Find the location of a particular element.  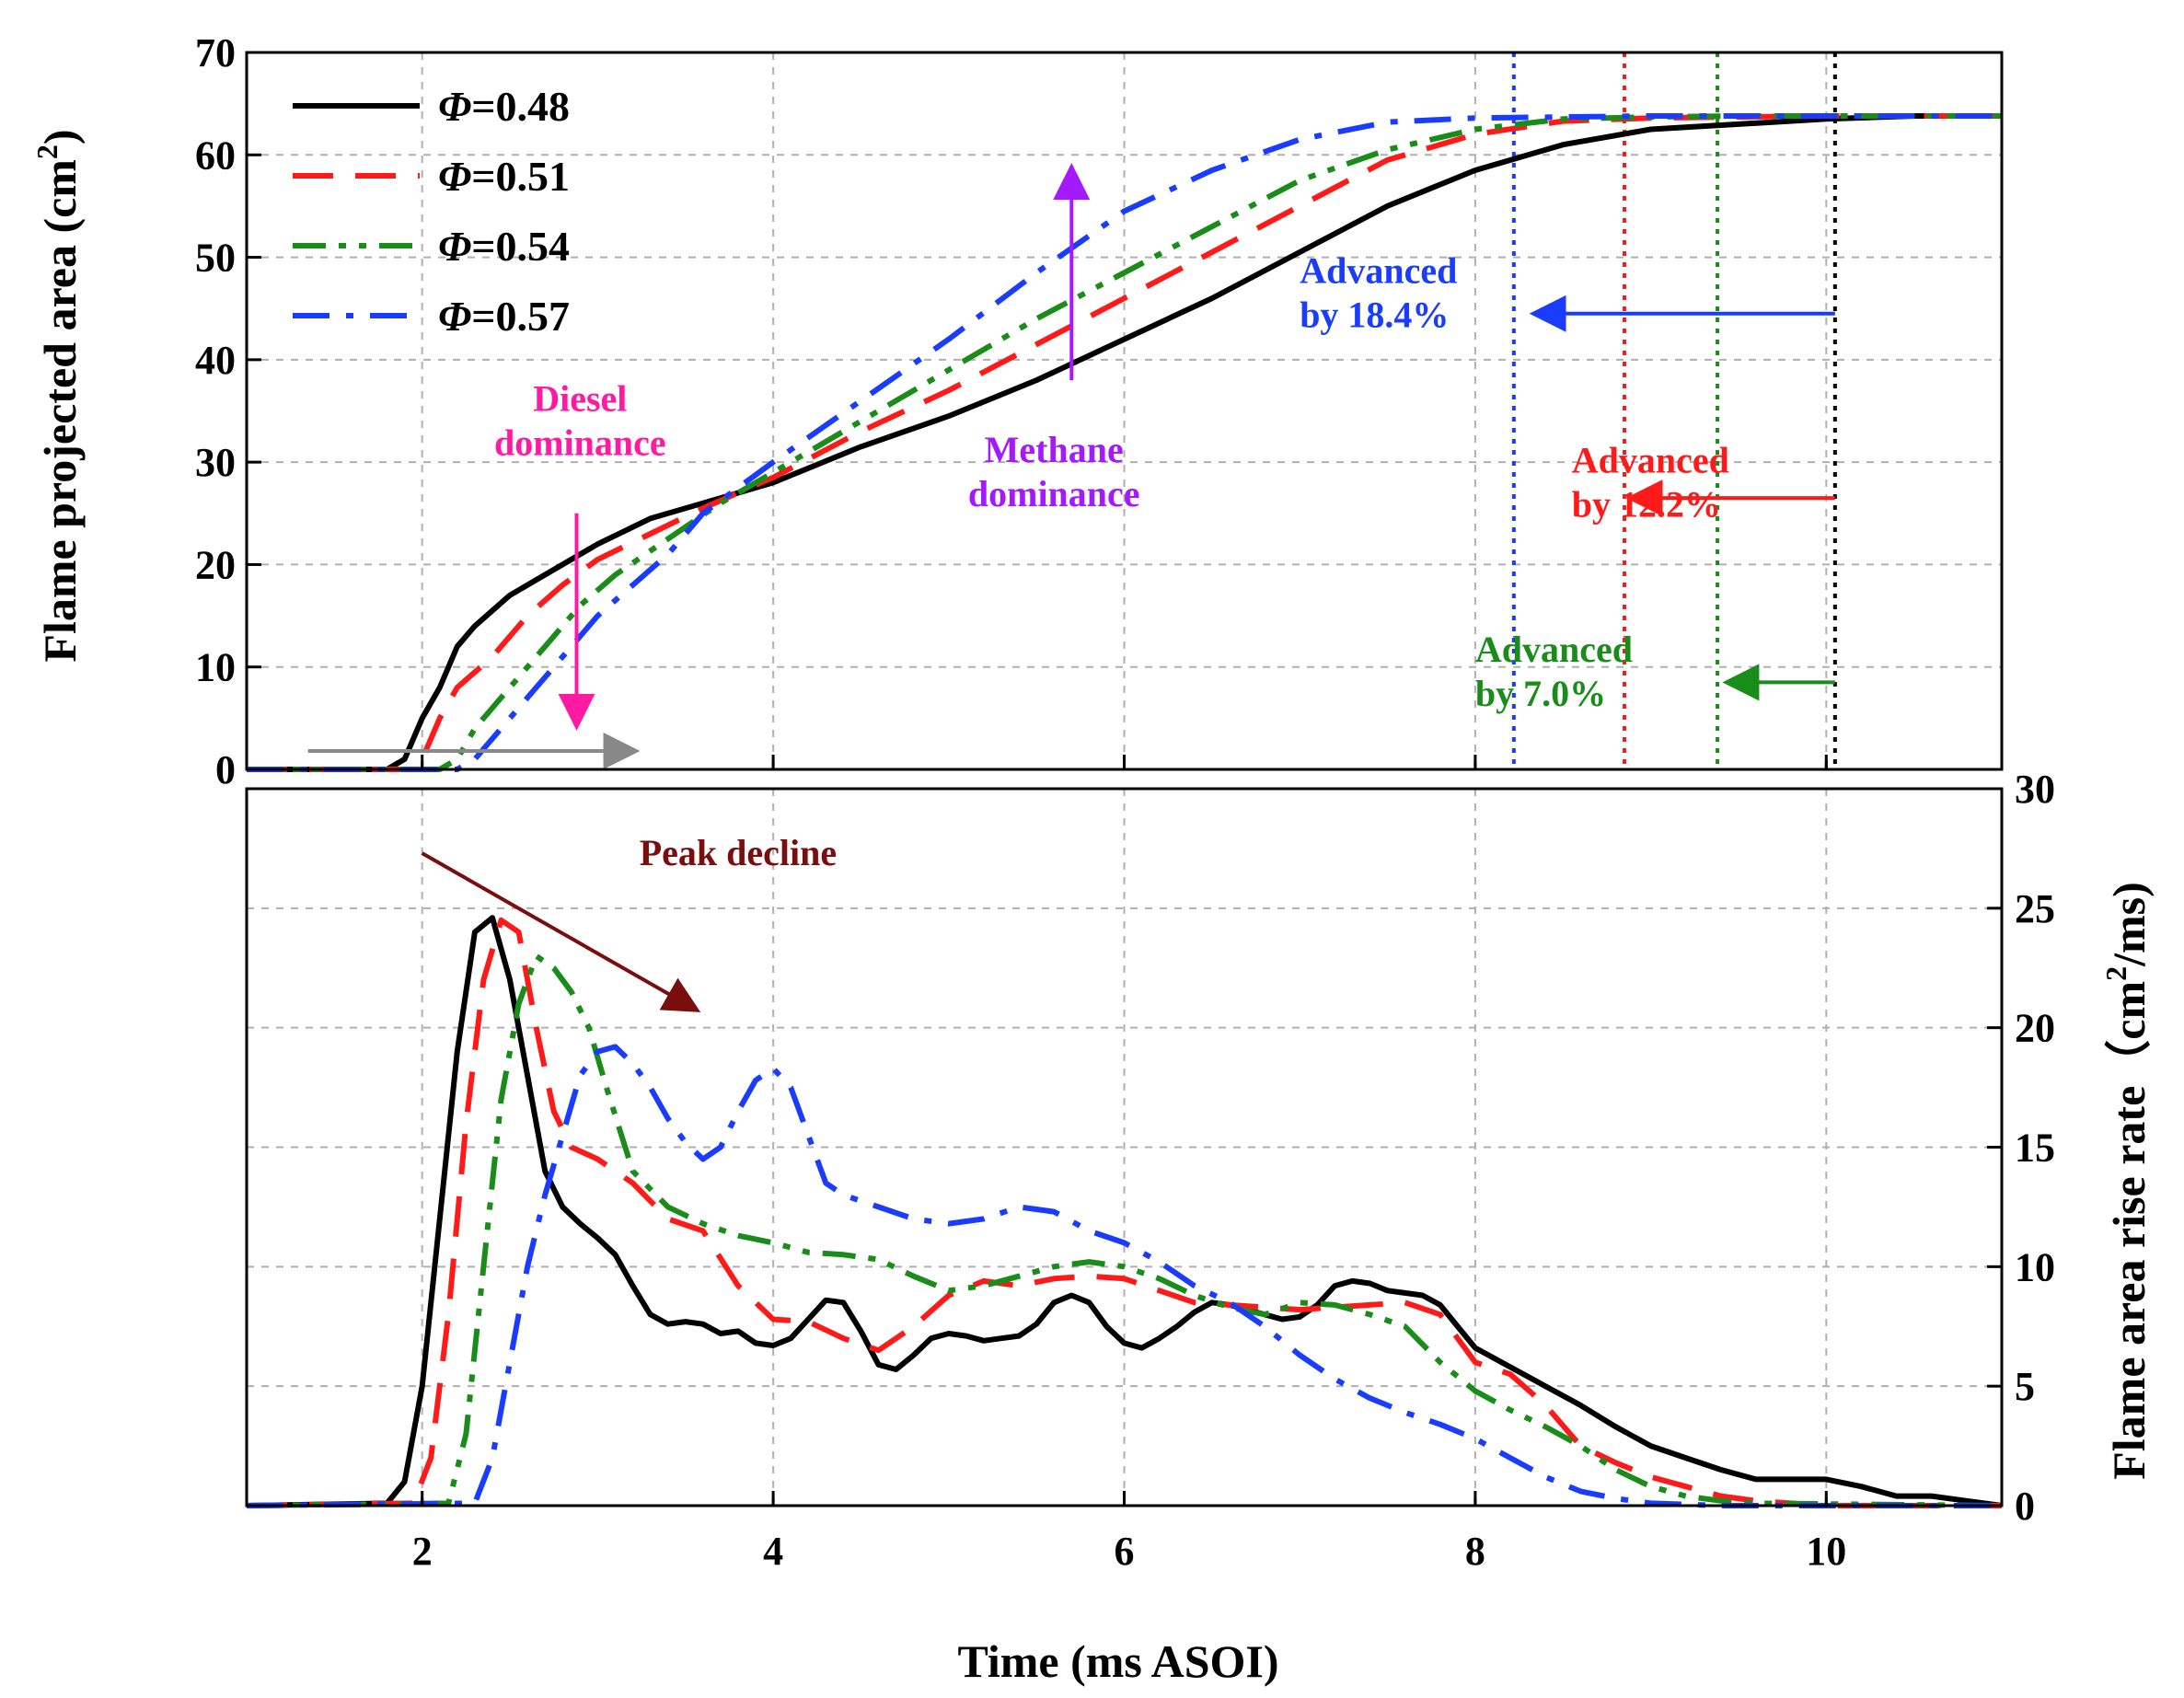

annotation-line: Peak decline is located at coordinates (738, 852).